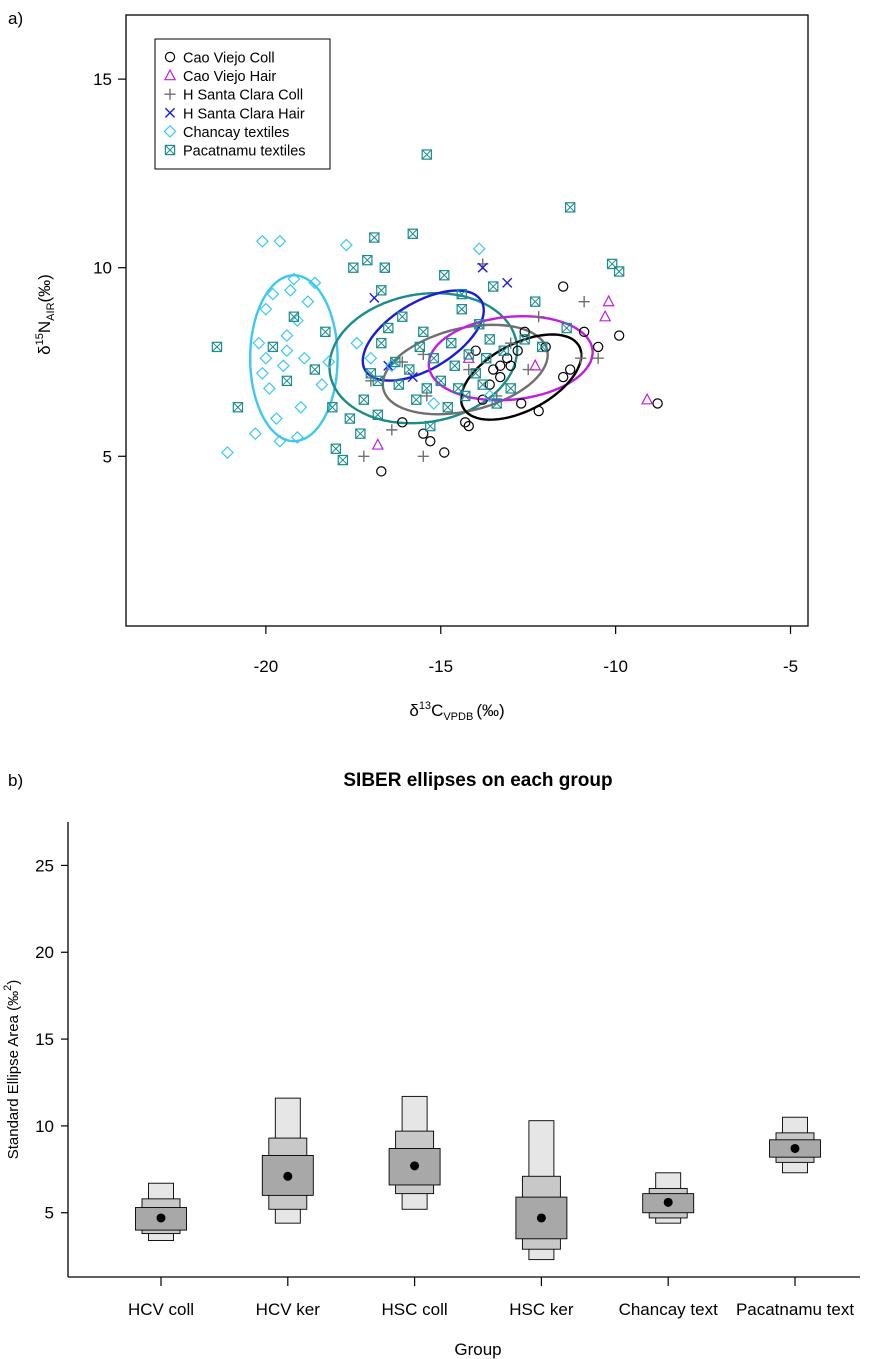 This screenshot has height=1359, width=878. What do you see at coordinates (477, 1349) in the screenshot?
I see `x-axis-title-b: Group` at bounding box center [477, 1349].